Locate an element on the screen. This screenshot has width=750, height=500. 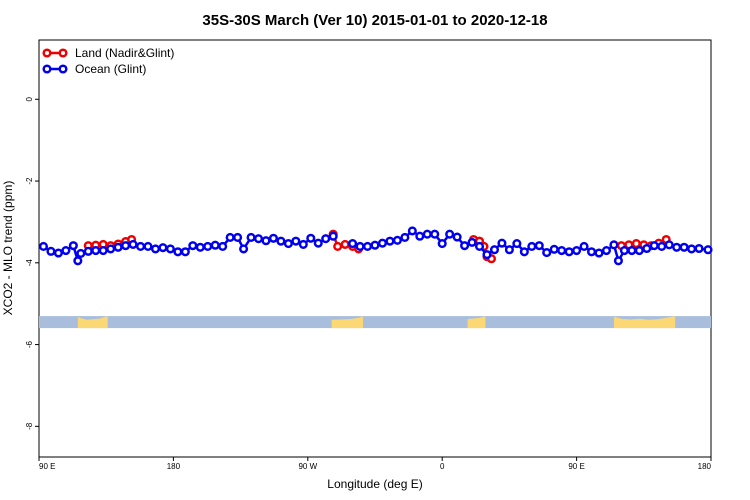
x-tick-label-1: 180 is located at coordinates (174, 466).